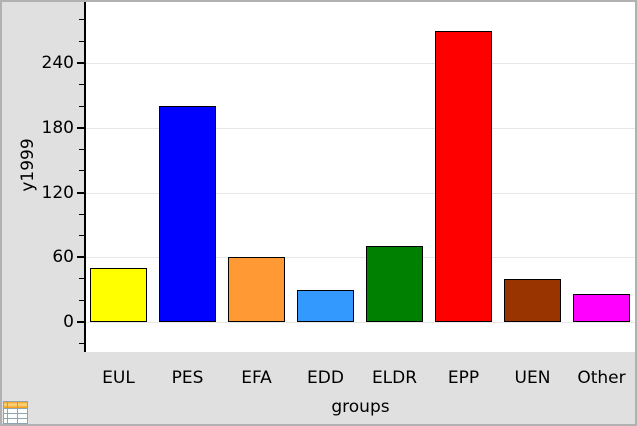 The width and height of the screenshot is (637, 426). Describe the element at coordinates (601, 308) in the screenshot. I see `bar-other` at that location.